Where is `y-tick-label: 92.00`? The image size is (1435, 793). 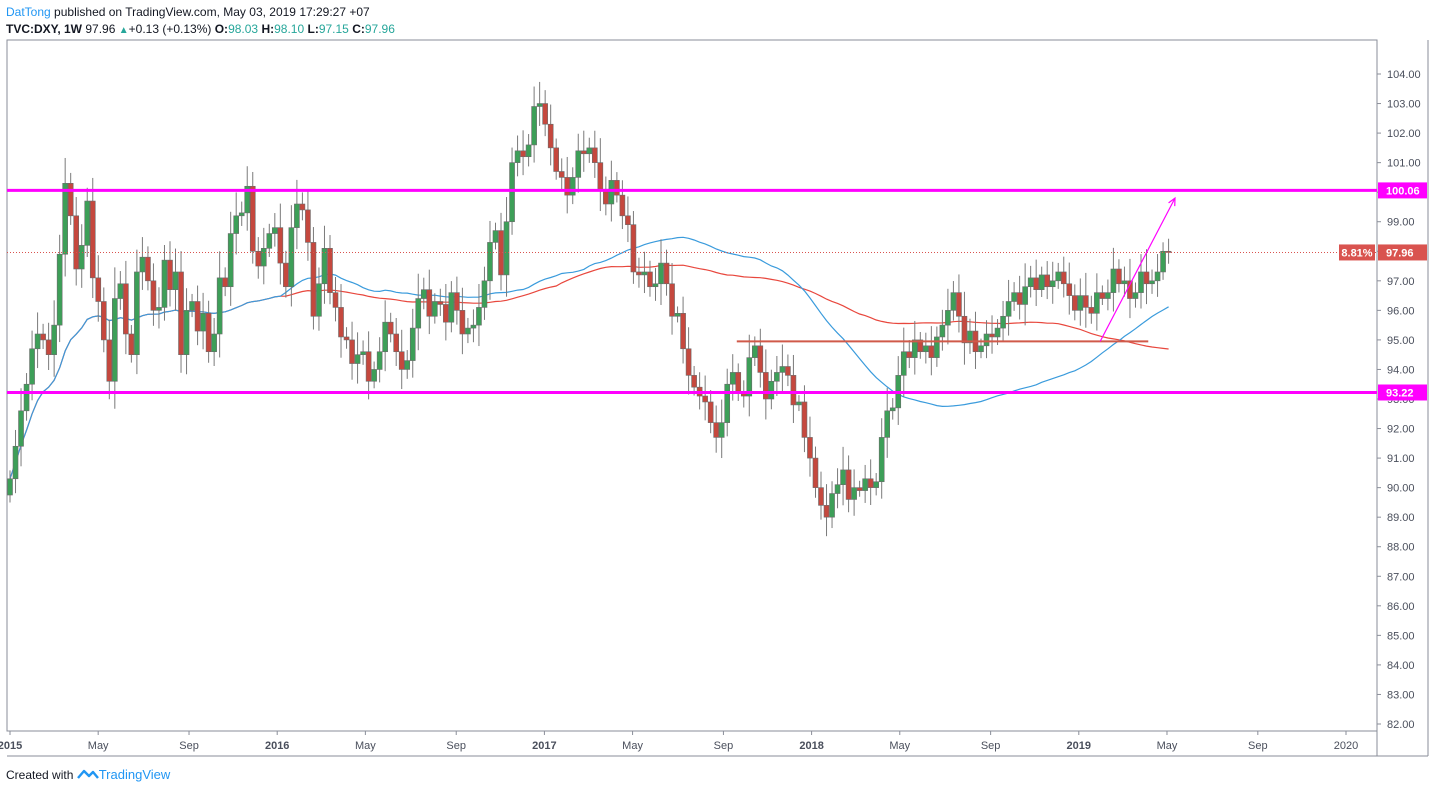
y-tick-label: 92.00 is located at coordinates (1401, 430).